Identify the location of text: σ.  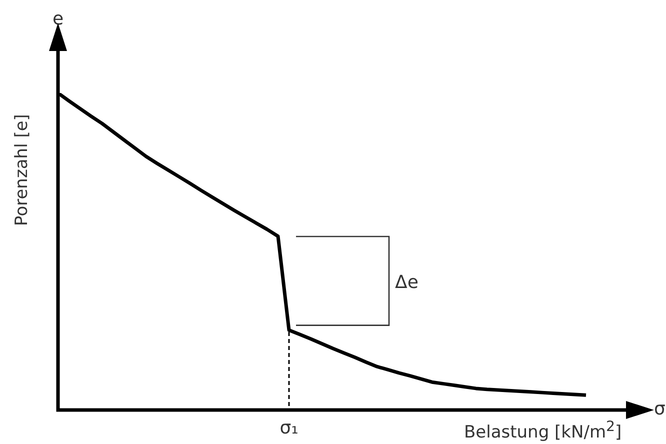
(660, 409).